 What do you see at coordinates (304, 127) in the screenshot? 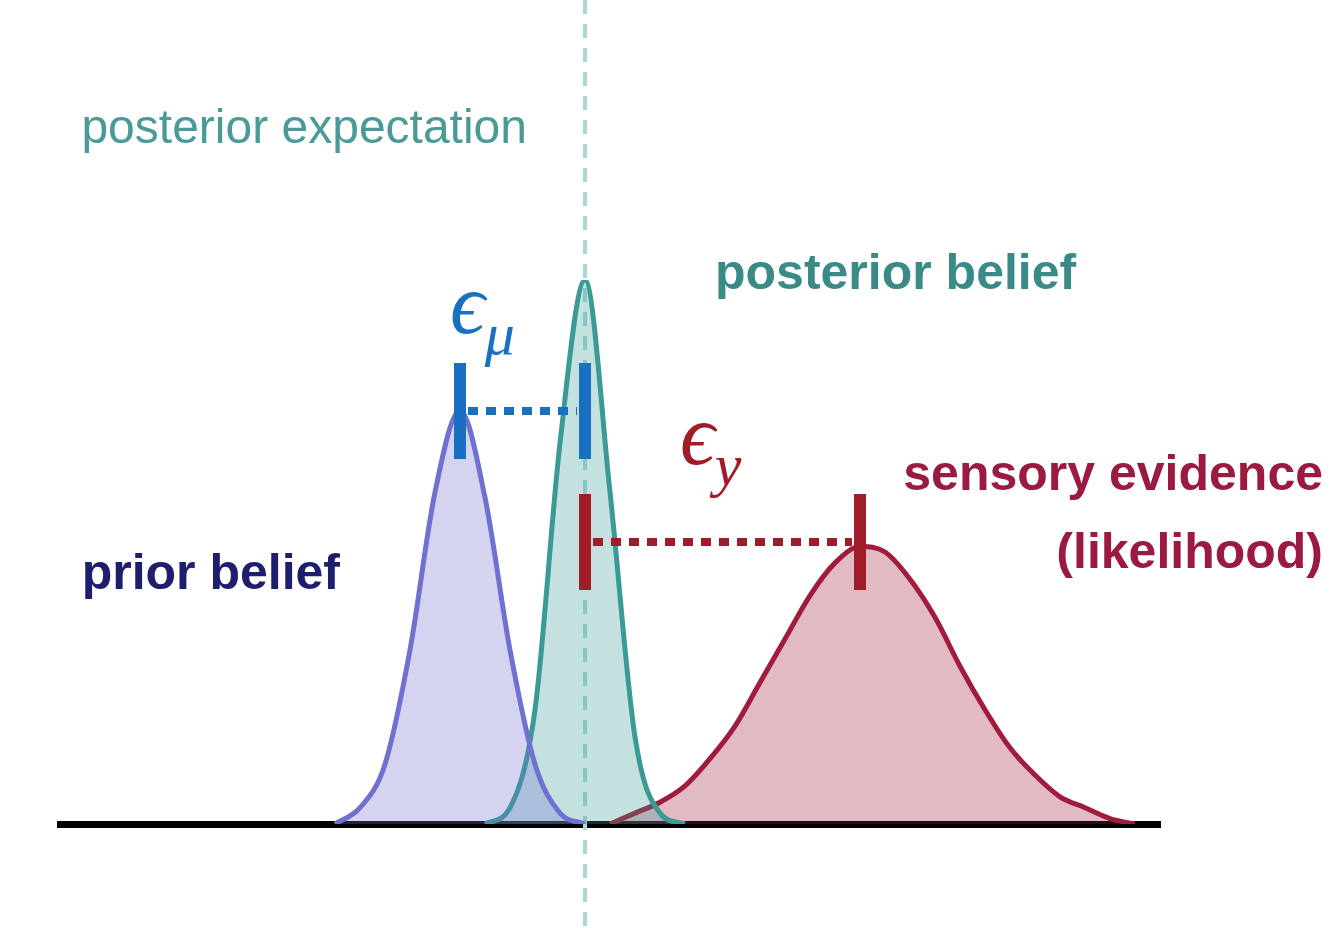
I see `text: posterior expectation` at bounding box center [304, 127].